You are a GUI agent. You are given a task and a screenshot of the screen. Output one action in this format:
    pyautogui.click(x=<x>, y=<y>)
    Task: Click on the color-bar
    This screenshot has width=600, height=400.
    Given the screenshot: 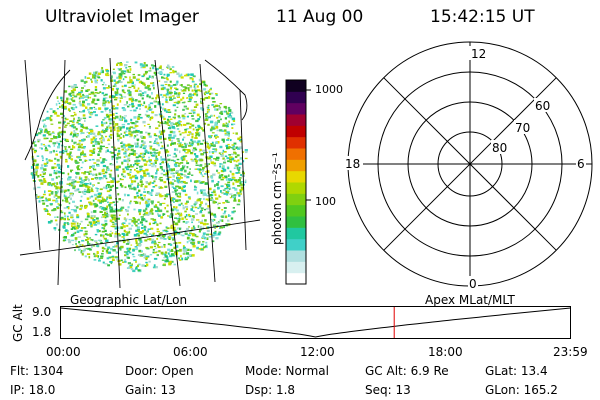 What is the action you would take?
    pyautogui.click(x=298, y=182)
    